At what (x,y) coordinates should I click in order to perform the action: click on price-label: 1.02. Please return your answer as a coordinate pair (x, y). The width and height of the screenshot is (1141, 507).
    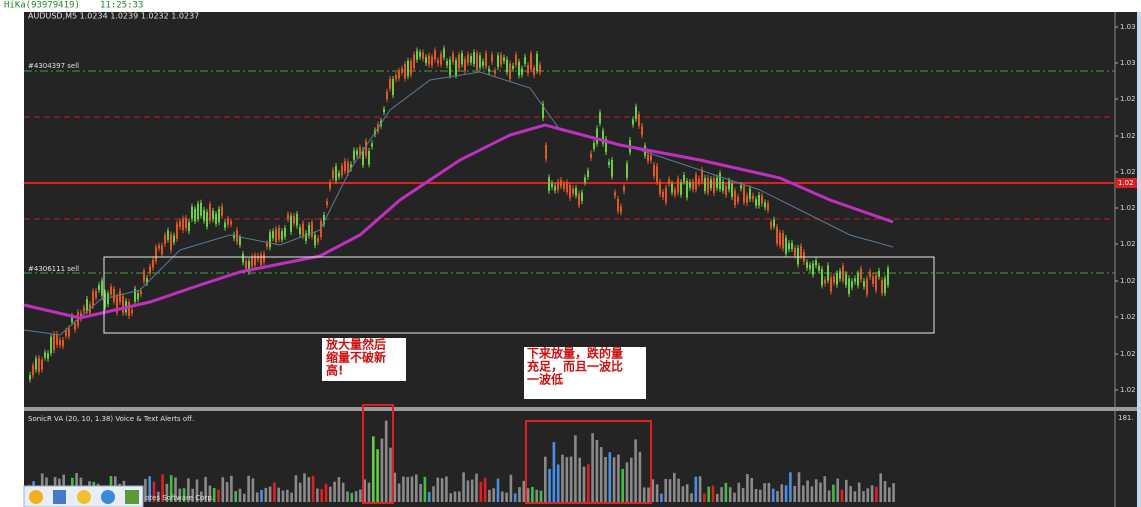
    Looking at the image, I should click on (1128, 99).